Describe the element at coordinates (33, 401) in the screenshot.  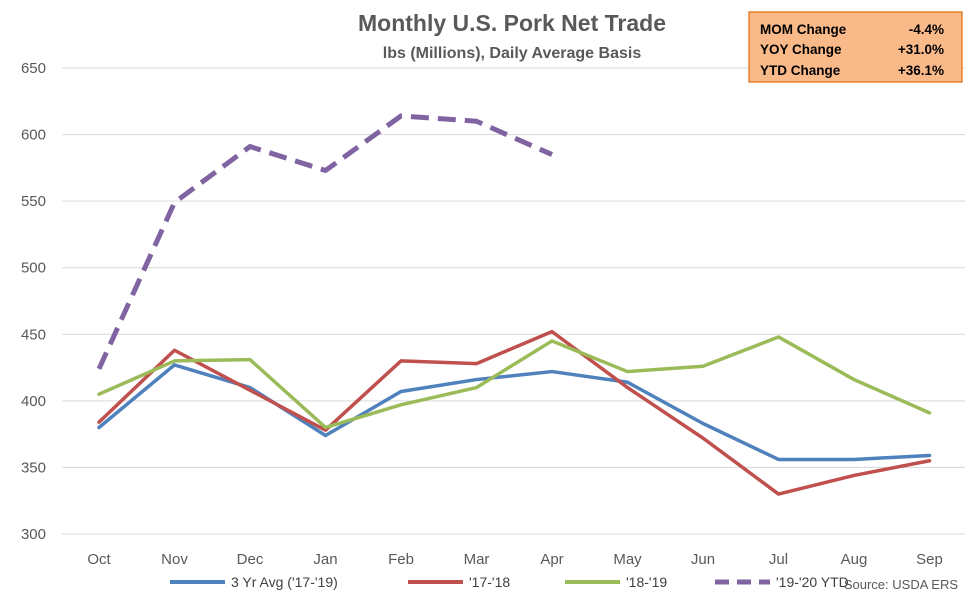
I see `y-tick-label: 400` at that location.